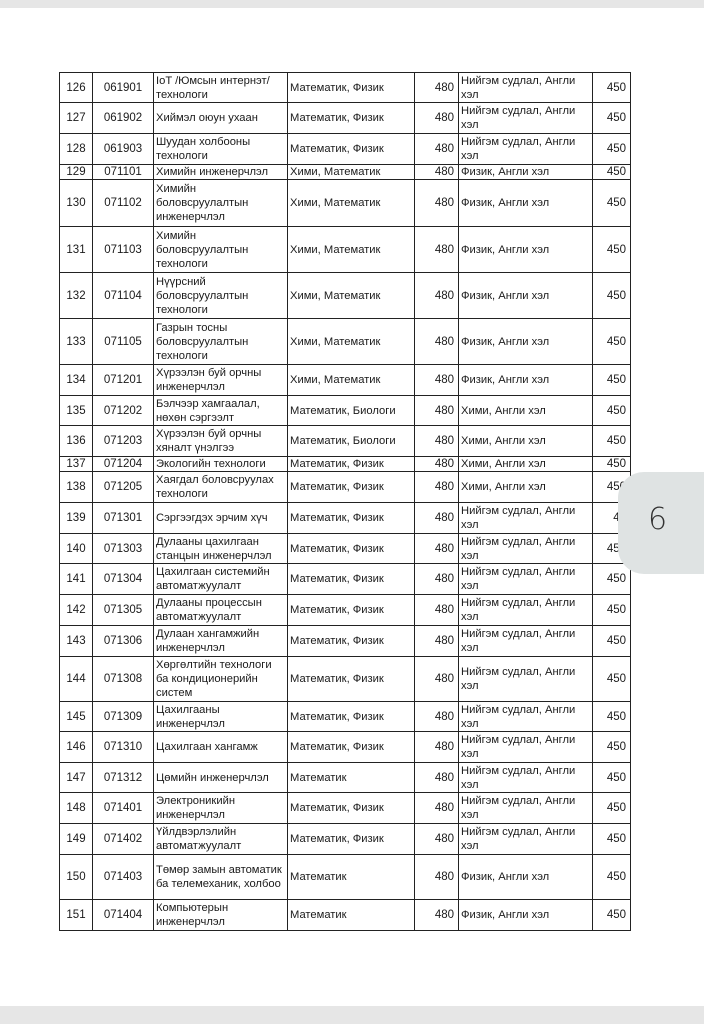 The height and width of the screenshot is (1024, 704). What do you see at coordinates (220, 249) in the screenshot?
I see `program-name: Химийн боловсруулалтын технологи` at bounding box center [220, 249].